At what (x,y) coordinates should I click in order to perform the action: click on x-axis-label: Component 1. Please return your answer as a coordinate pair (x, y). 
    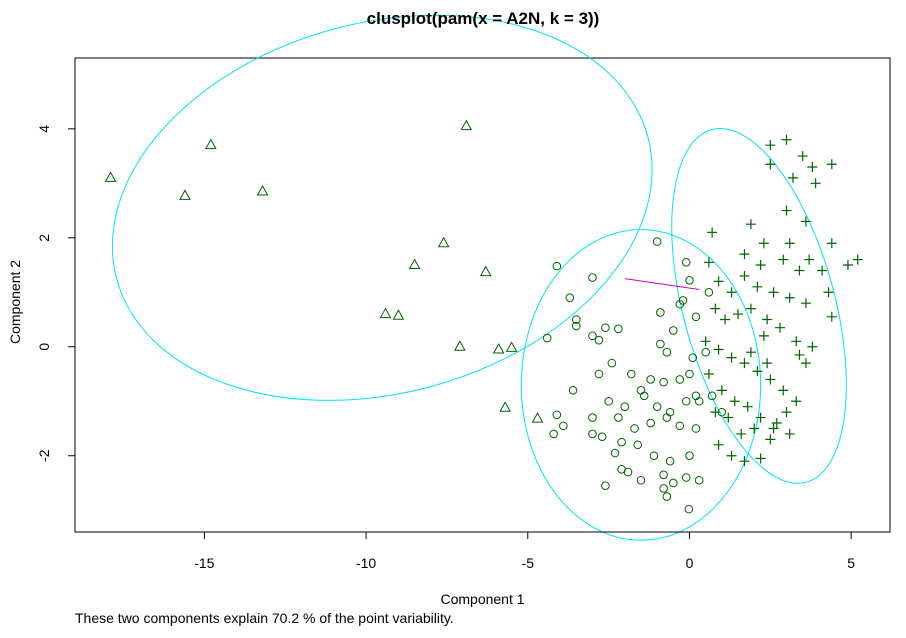
    Looking at the image, I should click on (482, 599).